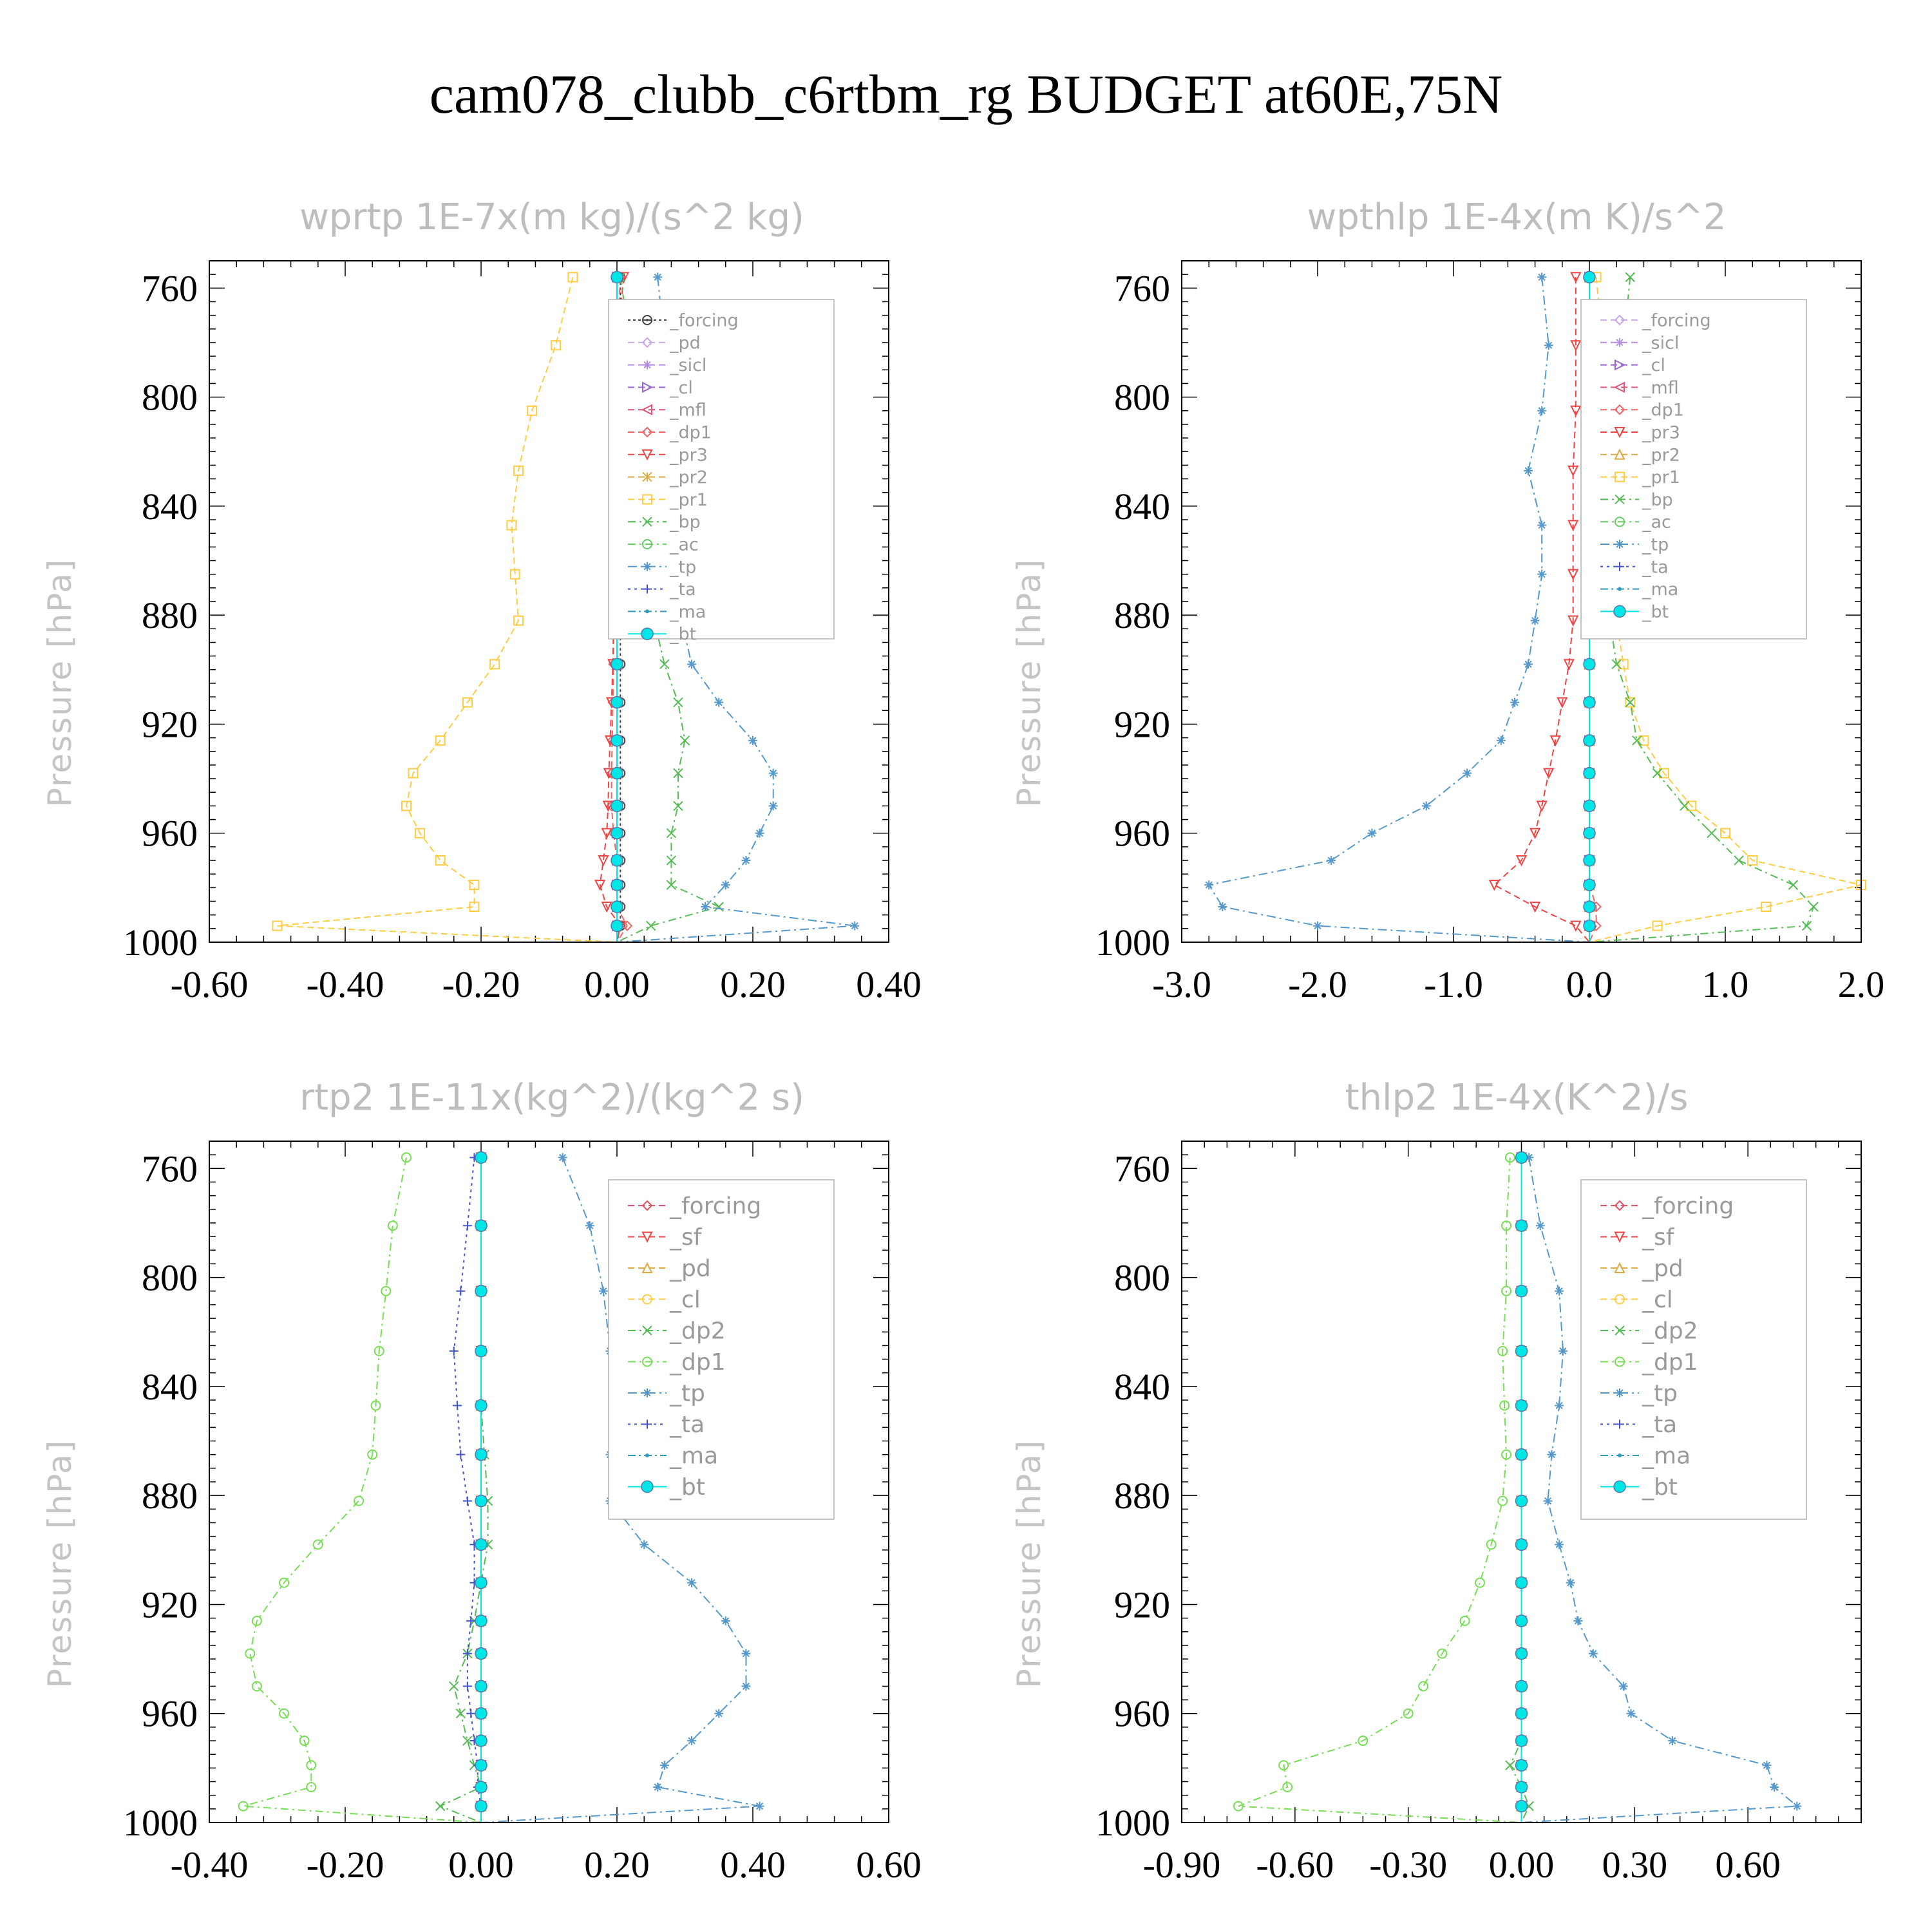 The width and height of the screenshot is (1932, 1932). I want to click on panel-ylabel-wprtp: Pressure [hPa], so click(60, 683).